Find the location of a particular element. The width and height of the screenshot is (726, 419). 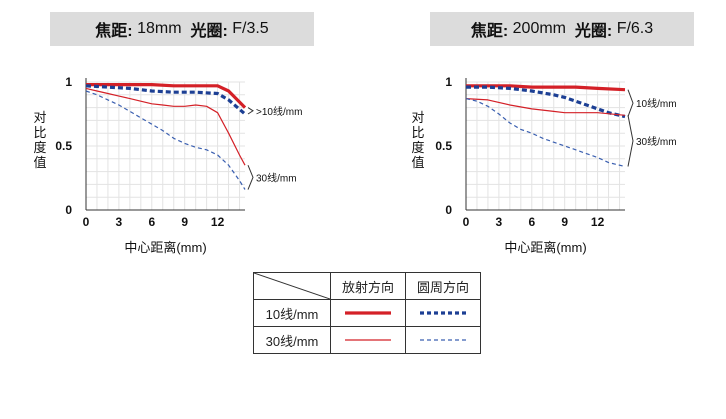

legend-row-label-30: 30线/mm is located at coordinates (292, 340).